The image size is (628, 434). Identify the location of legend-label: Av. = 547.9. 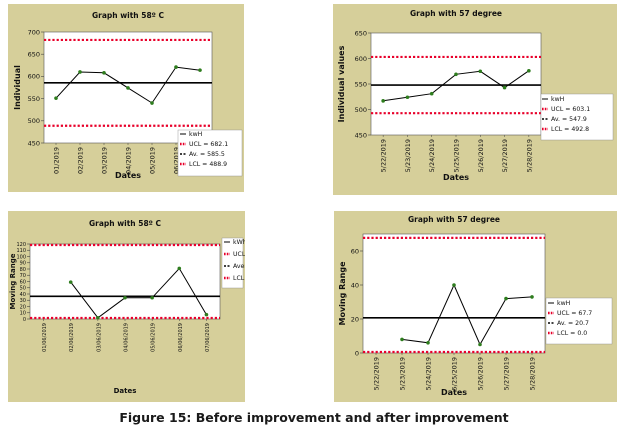
(569, 119).